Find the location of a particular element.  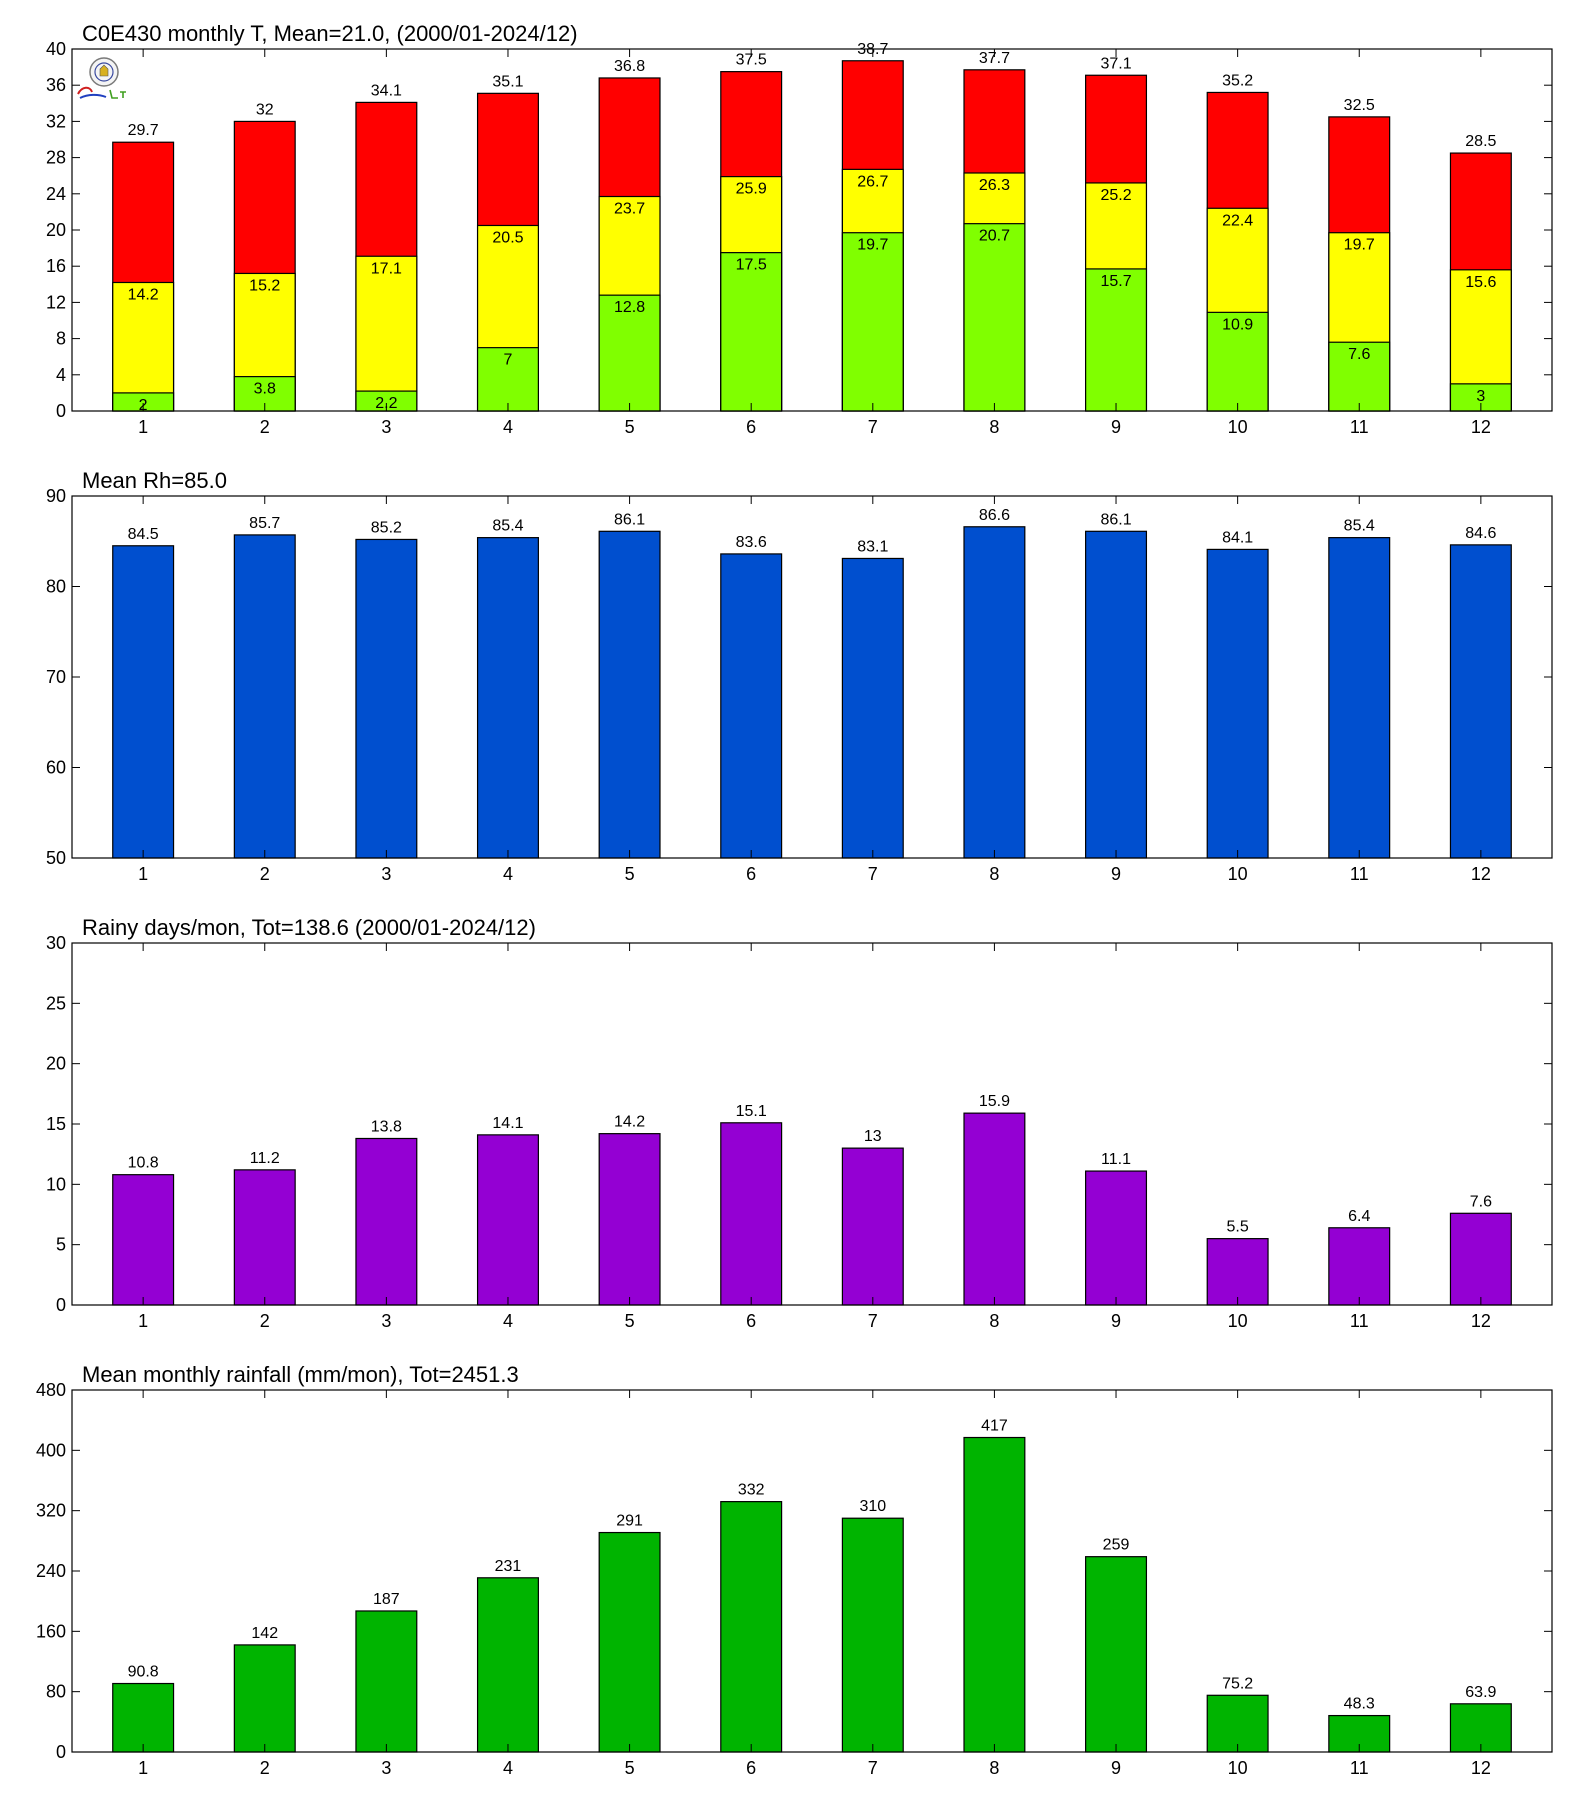

temperature-ytick-label: 4 is located at coordinates (61, 375).